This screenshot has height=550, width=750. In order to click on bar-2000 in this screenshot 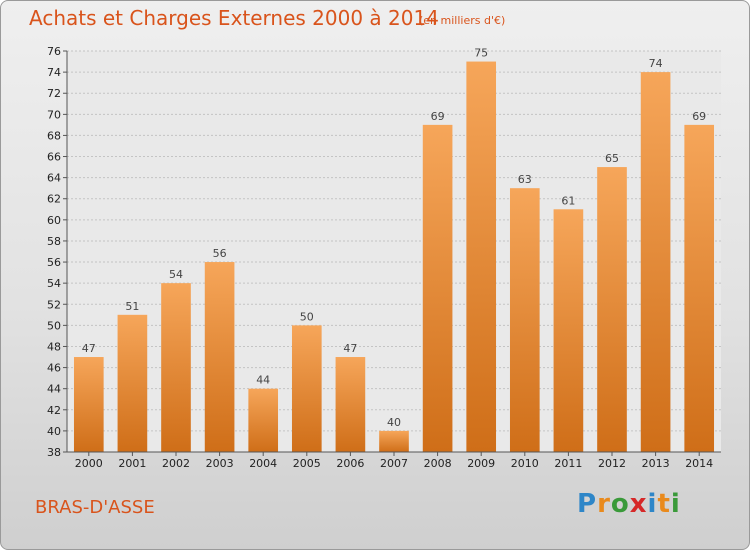, I will do `click(88, 404)`.